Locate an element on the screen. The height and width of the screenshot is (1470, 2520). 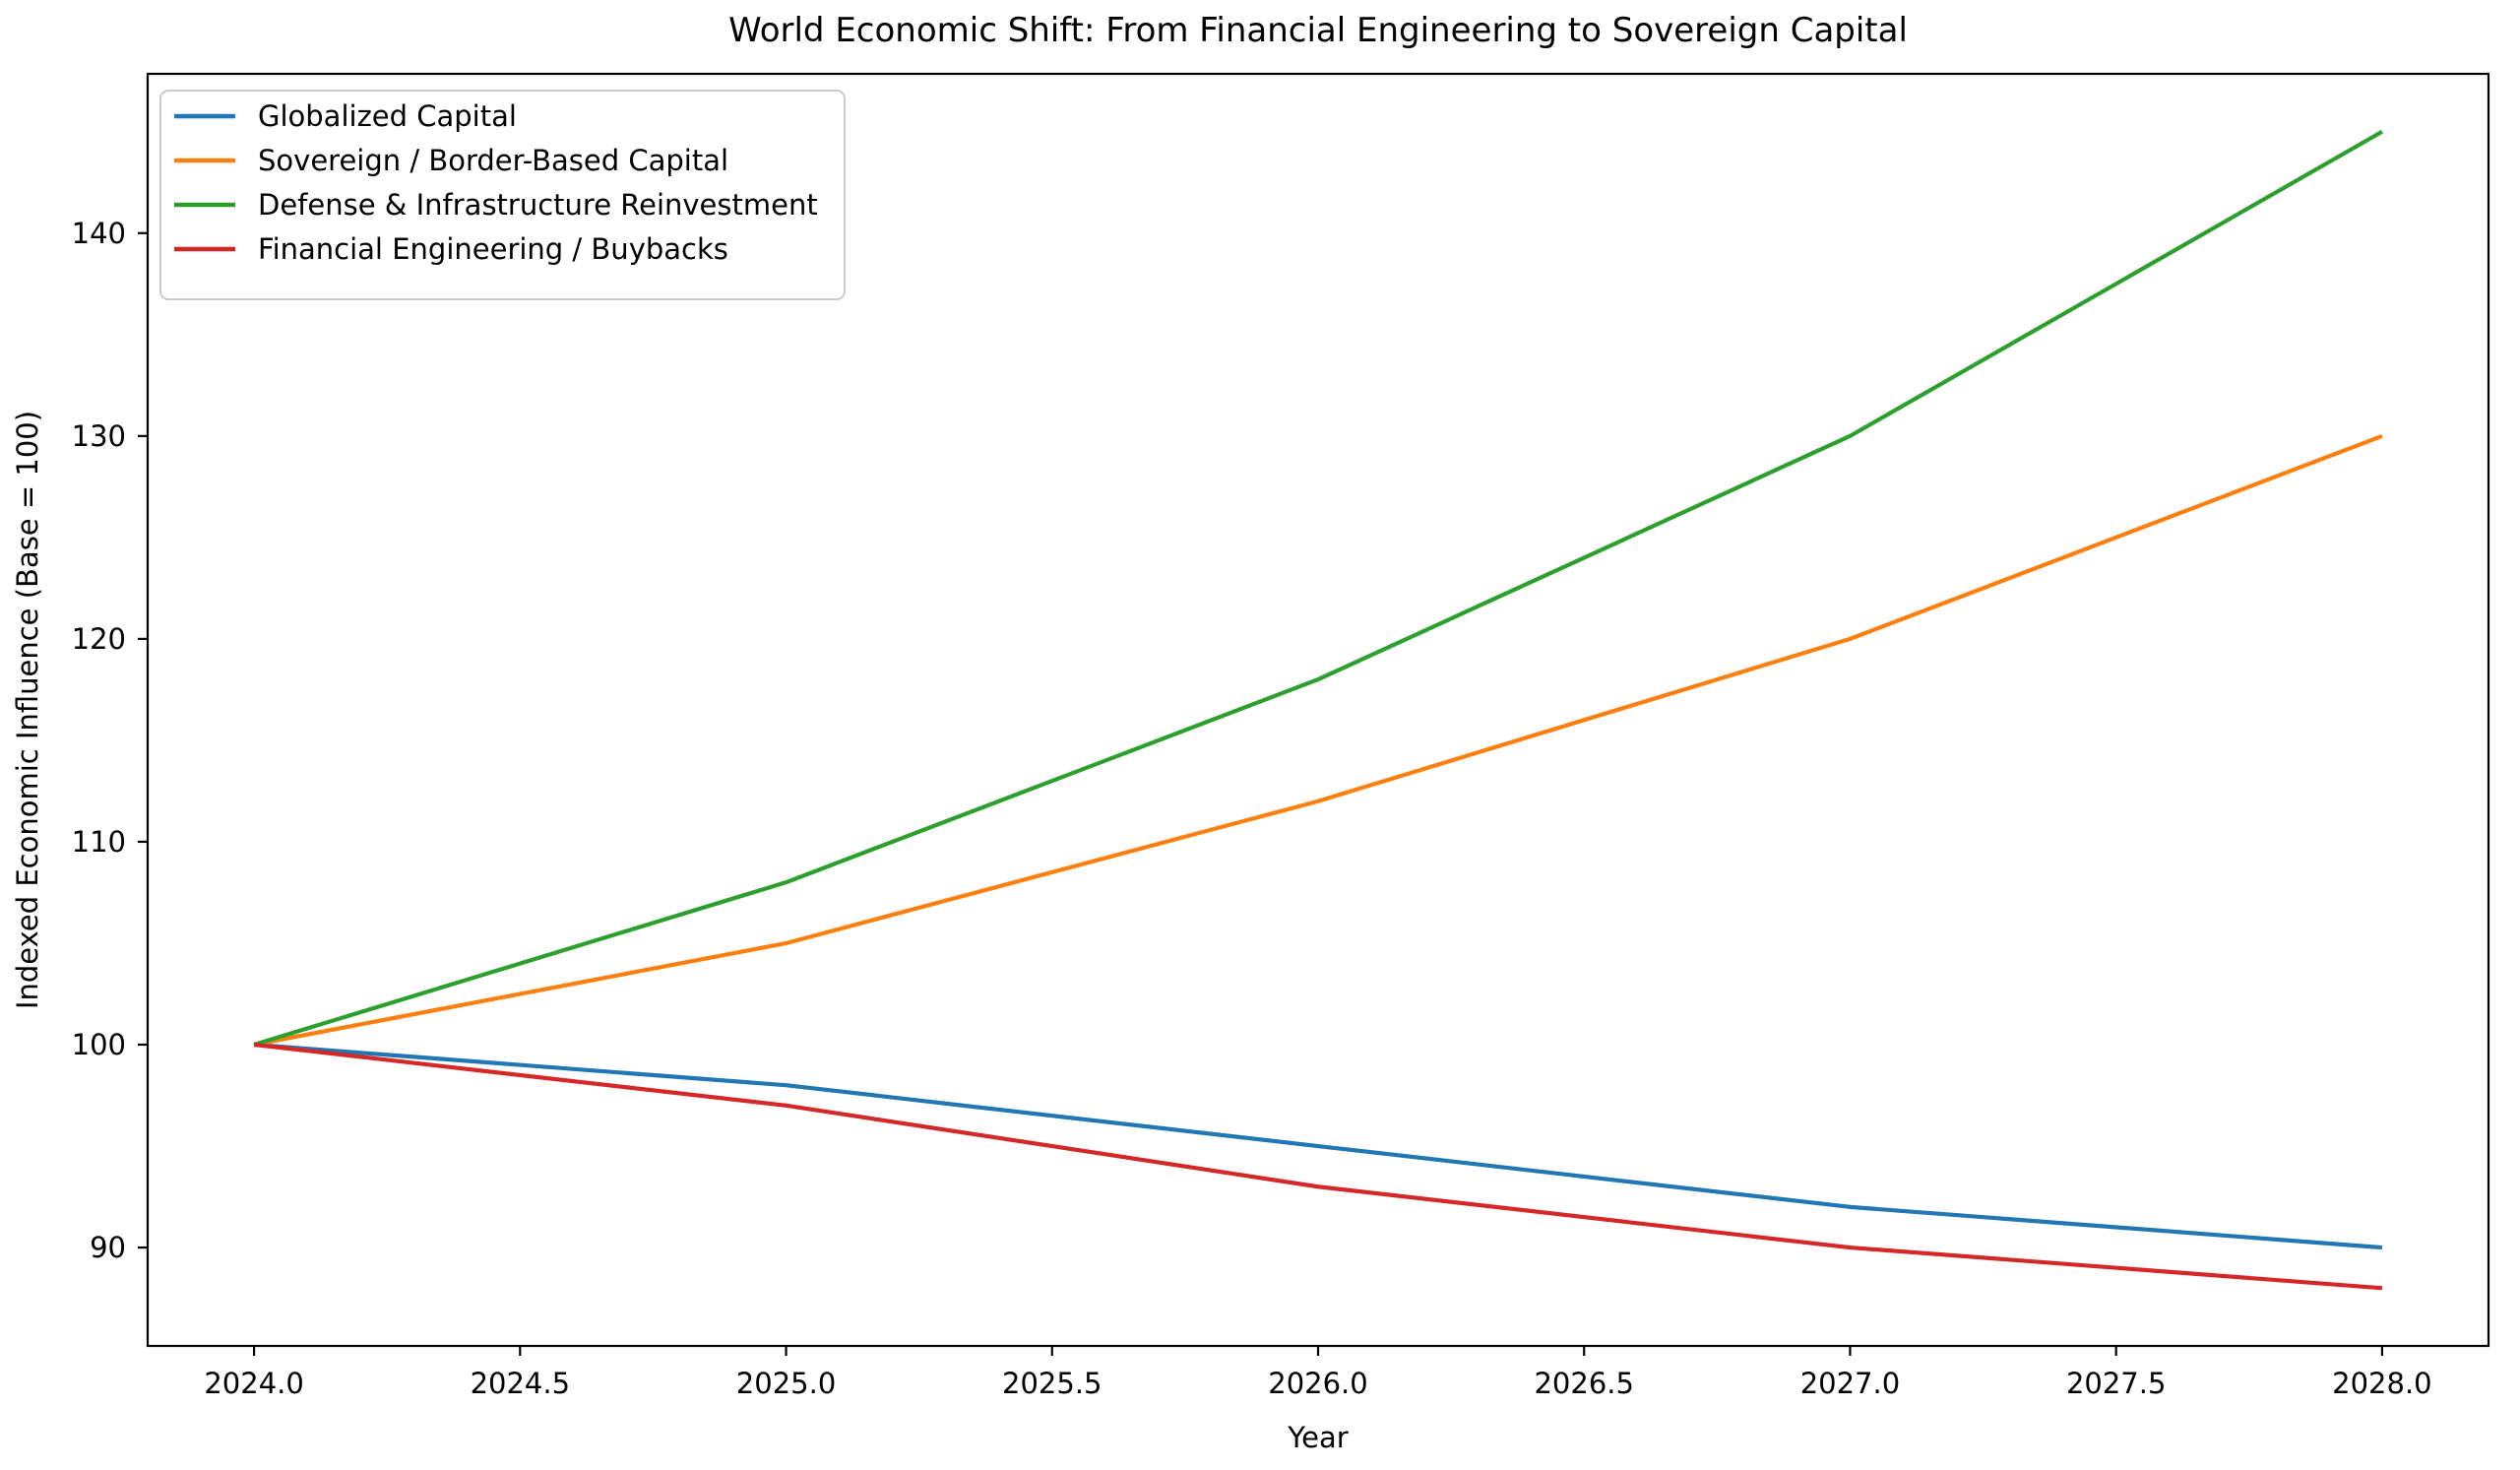
x-tick-label: 2027.0 is located at coordinates (1850, 1383).